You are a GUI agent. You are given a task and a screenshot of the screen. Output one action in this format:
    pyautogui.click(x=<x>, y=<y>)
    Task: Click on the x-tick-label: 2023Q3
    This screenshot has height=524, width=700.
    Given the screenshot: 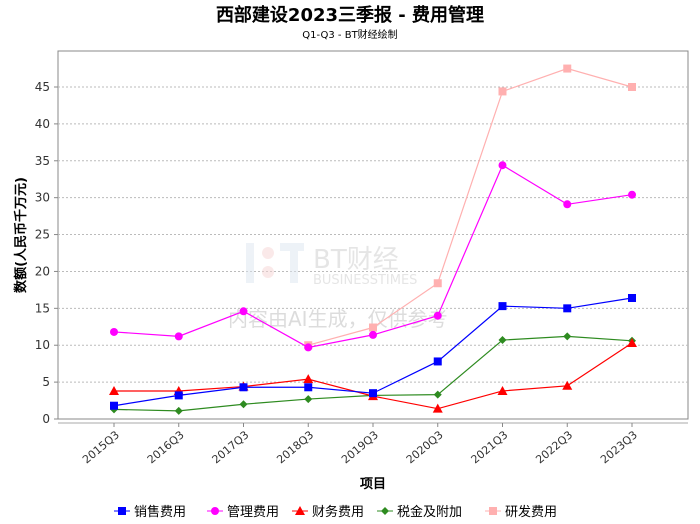 What is the action you would take?
    pyautogui.click(x=619, y=447)
    